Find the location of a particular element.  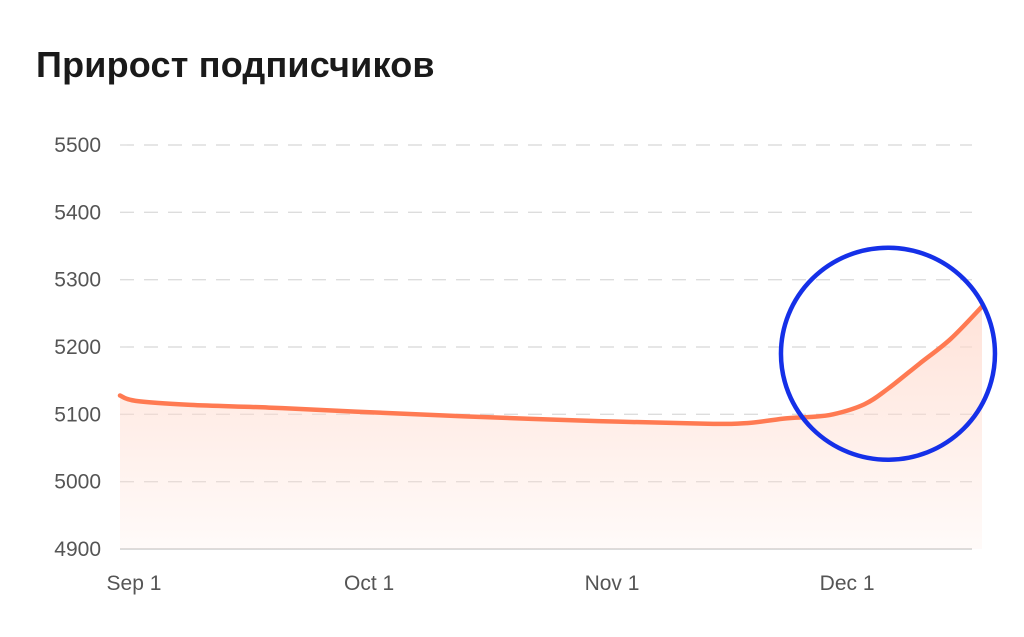

y-tick-label: 5200 is located at coordinates (77, 347).